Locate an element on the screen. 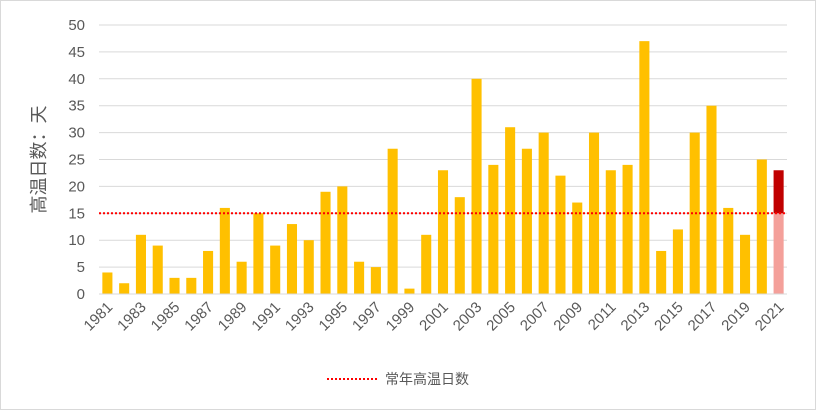 This screenshot has height=411, width=816. bar-2000 is located at coordinates (426, 264).